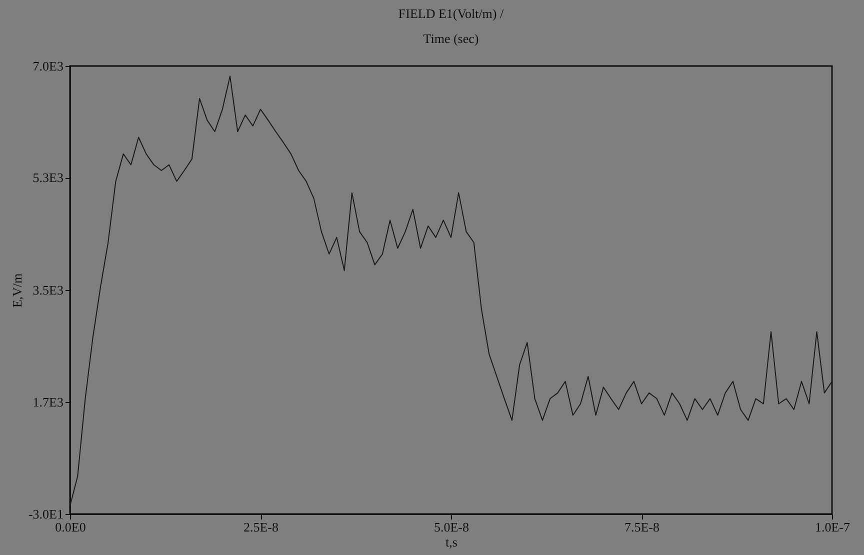 This screenshot has height=555, width=864. Describe the element at coordinates (48, 178) in the screenshot. I see `y-tick-label: 5.3E3` at that location.